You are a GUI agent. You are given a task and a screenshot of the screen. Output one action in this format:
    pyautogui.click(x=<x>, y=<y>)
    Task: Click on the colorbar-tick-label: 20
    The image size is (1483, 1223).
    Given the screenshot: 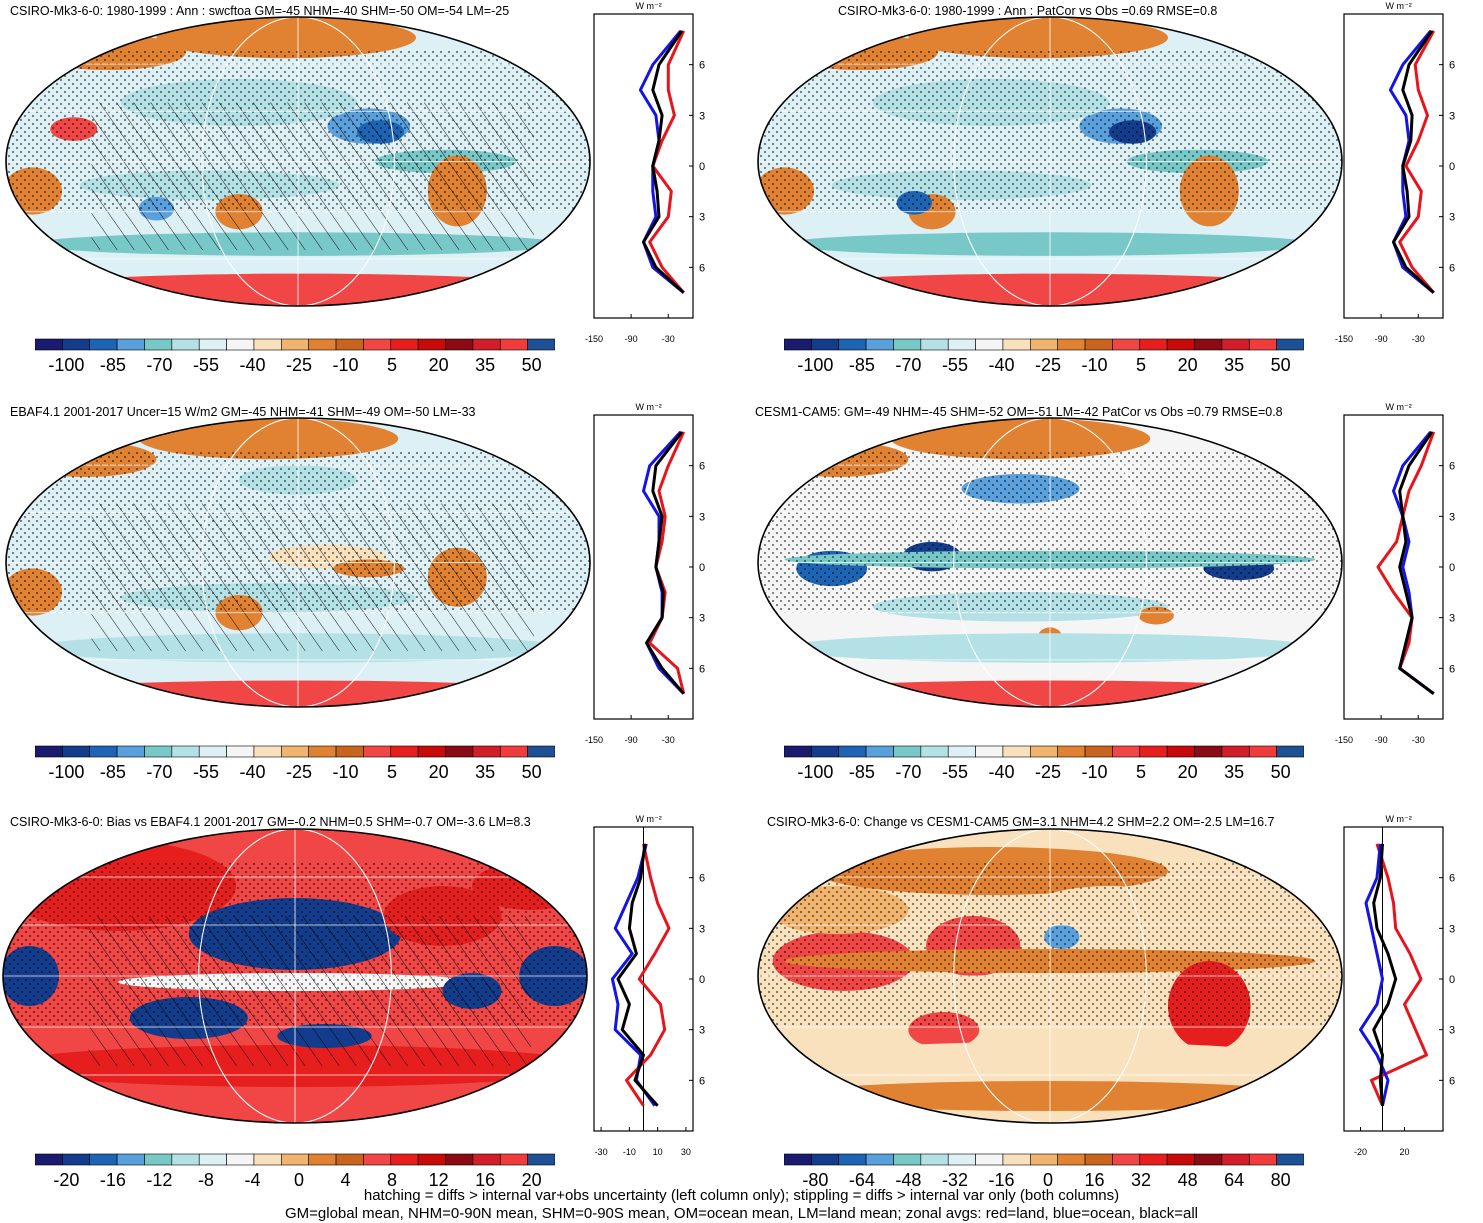 What is the action you would take?
    pyautogui.click(x=1188, y=365)
    